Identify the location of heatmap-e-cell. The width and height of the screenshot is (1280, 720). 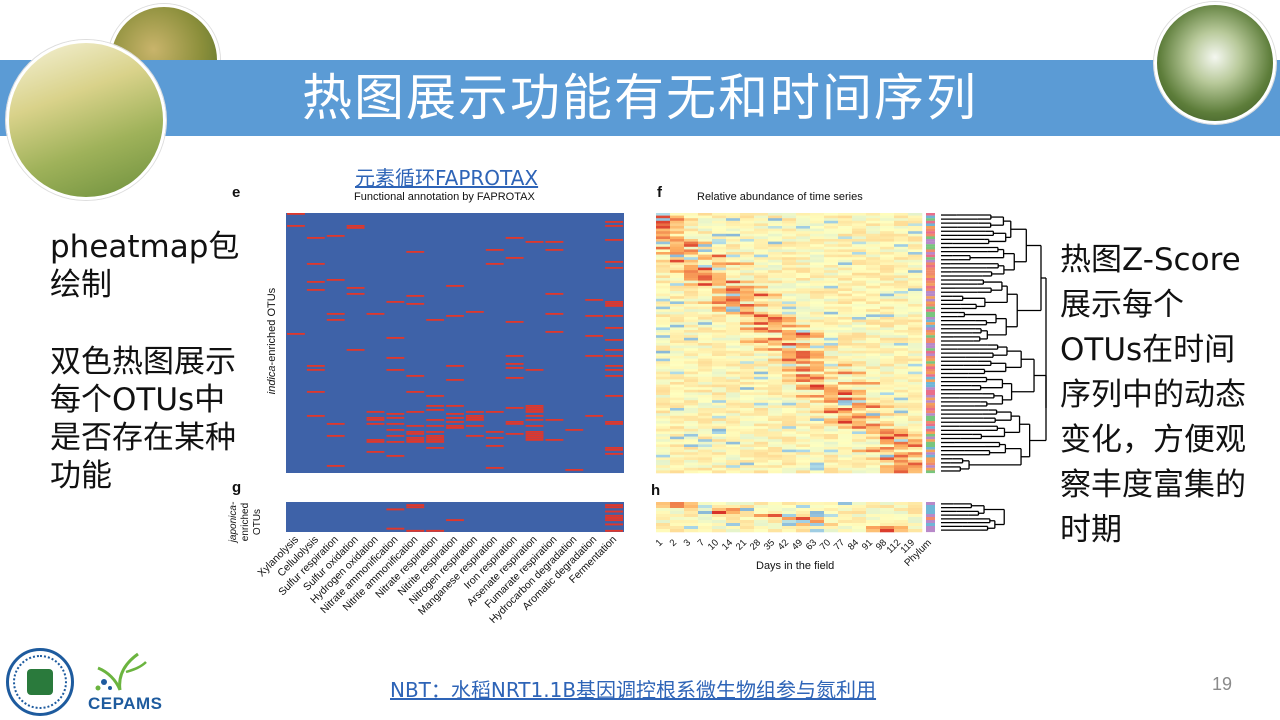
(494, 264).